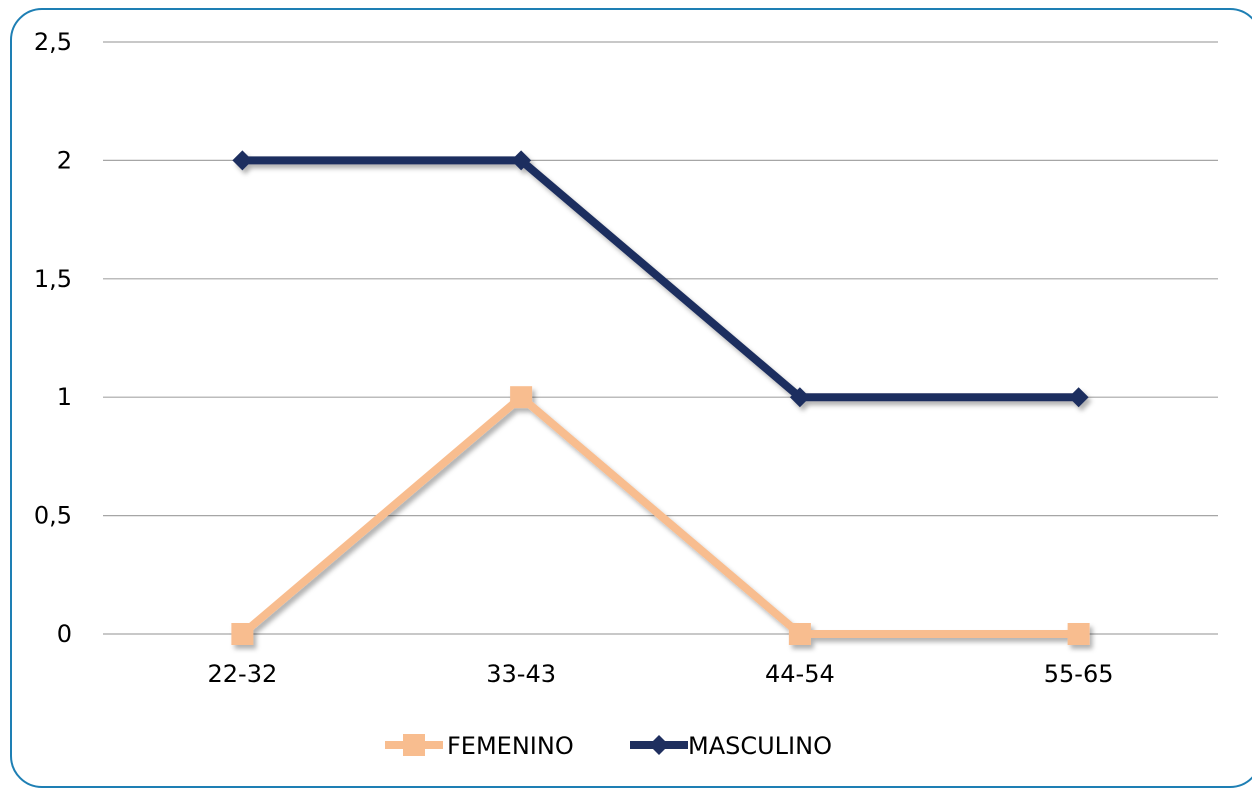 The width and height of the screenshot is (1252, 788). What do you see at coordinates (64, 634) in the screenshot?
I see `y-tick-label: 0` at bounding box center [64, 634].